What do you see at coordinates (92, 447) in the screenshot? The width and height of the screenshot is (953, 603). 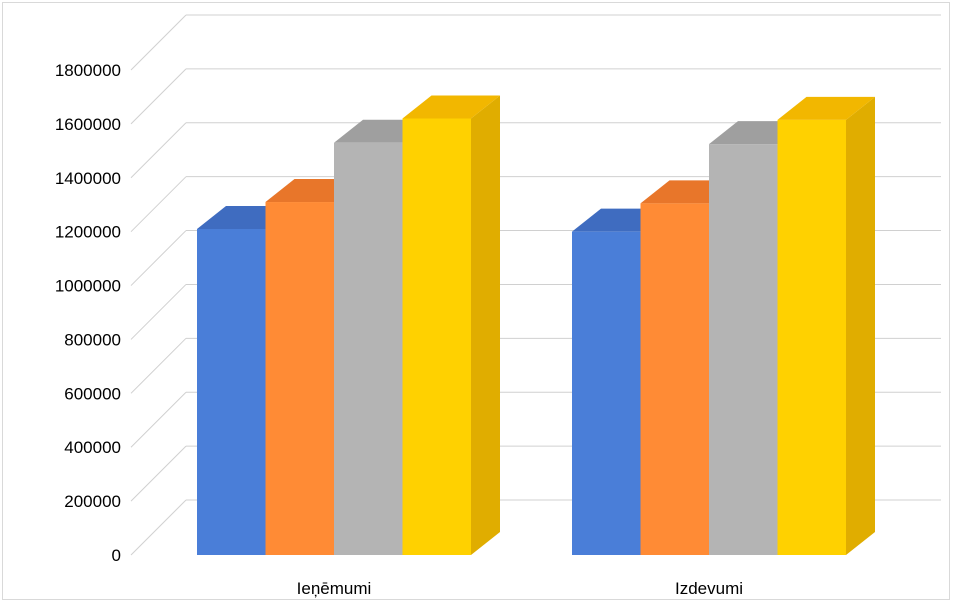 I see `y-tick-label: 400000` at bounding box center [92, 447].